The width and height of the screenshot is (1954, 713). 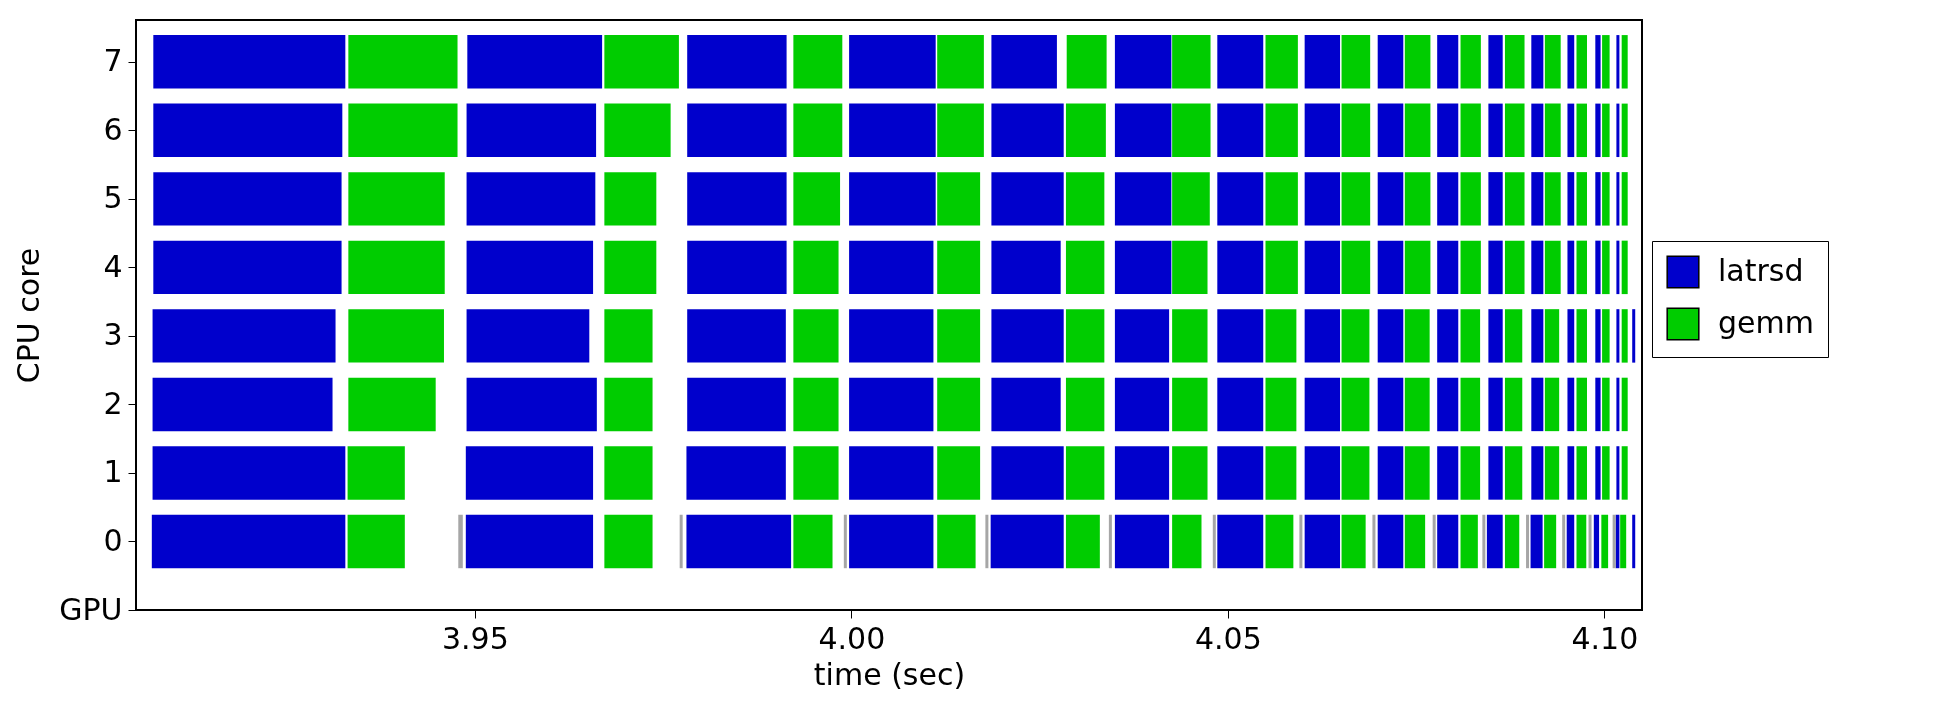 I want to click on x-axis-title: time (sec), so click(x=889, y=674).